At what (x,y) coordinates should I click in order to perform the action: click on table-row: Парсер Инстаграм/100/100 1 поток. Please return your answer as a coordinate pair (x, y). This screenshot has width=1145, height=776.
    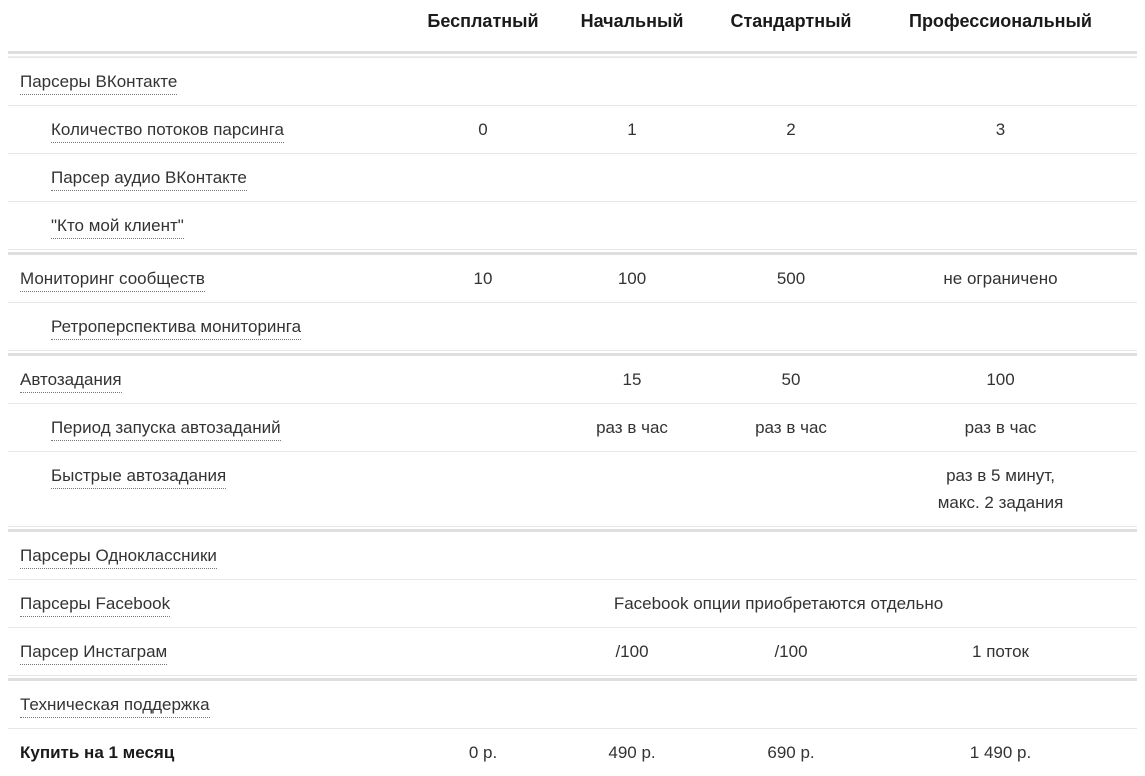
    Looking at the image, I should click on (572, 651).